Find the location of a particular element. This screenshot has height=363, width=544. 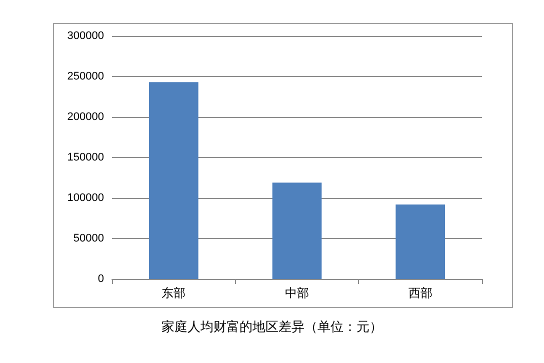

y-tick-label: 50000 is located at coordinates (88, 238).